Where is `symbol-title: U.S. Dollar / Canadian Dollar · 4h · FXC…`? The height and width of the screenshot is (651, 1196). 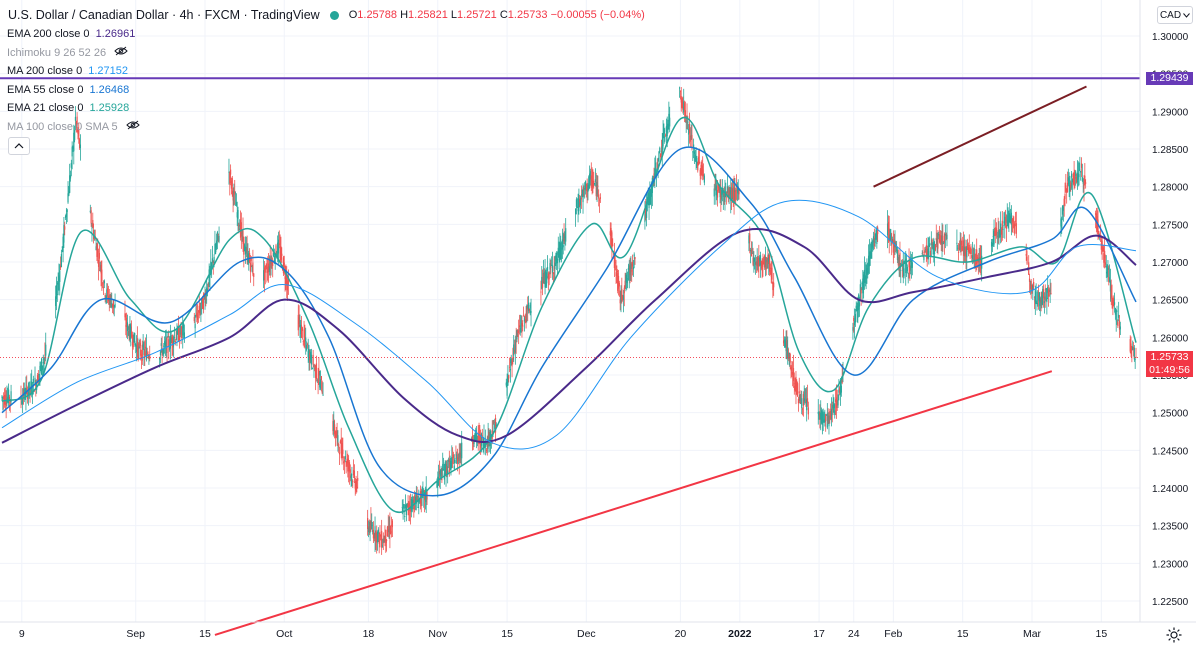 symbol-title: U.S. Dollar / Canadian Dollar · 4h · FXC… is located at coordinates (164, 15).